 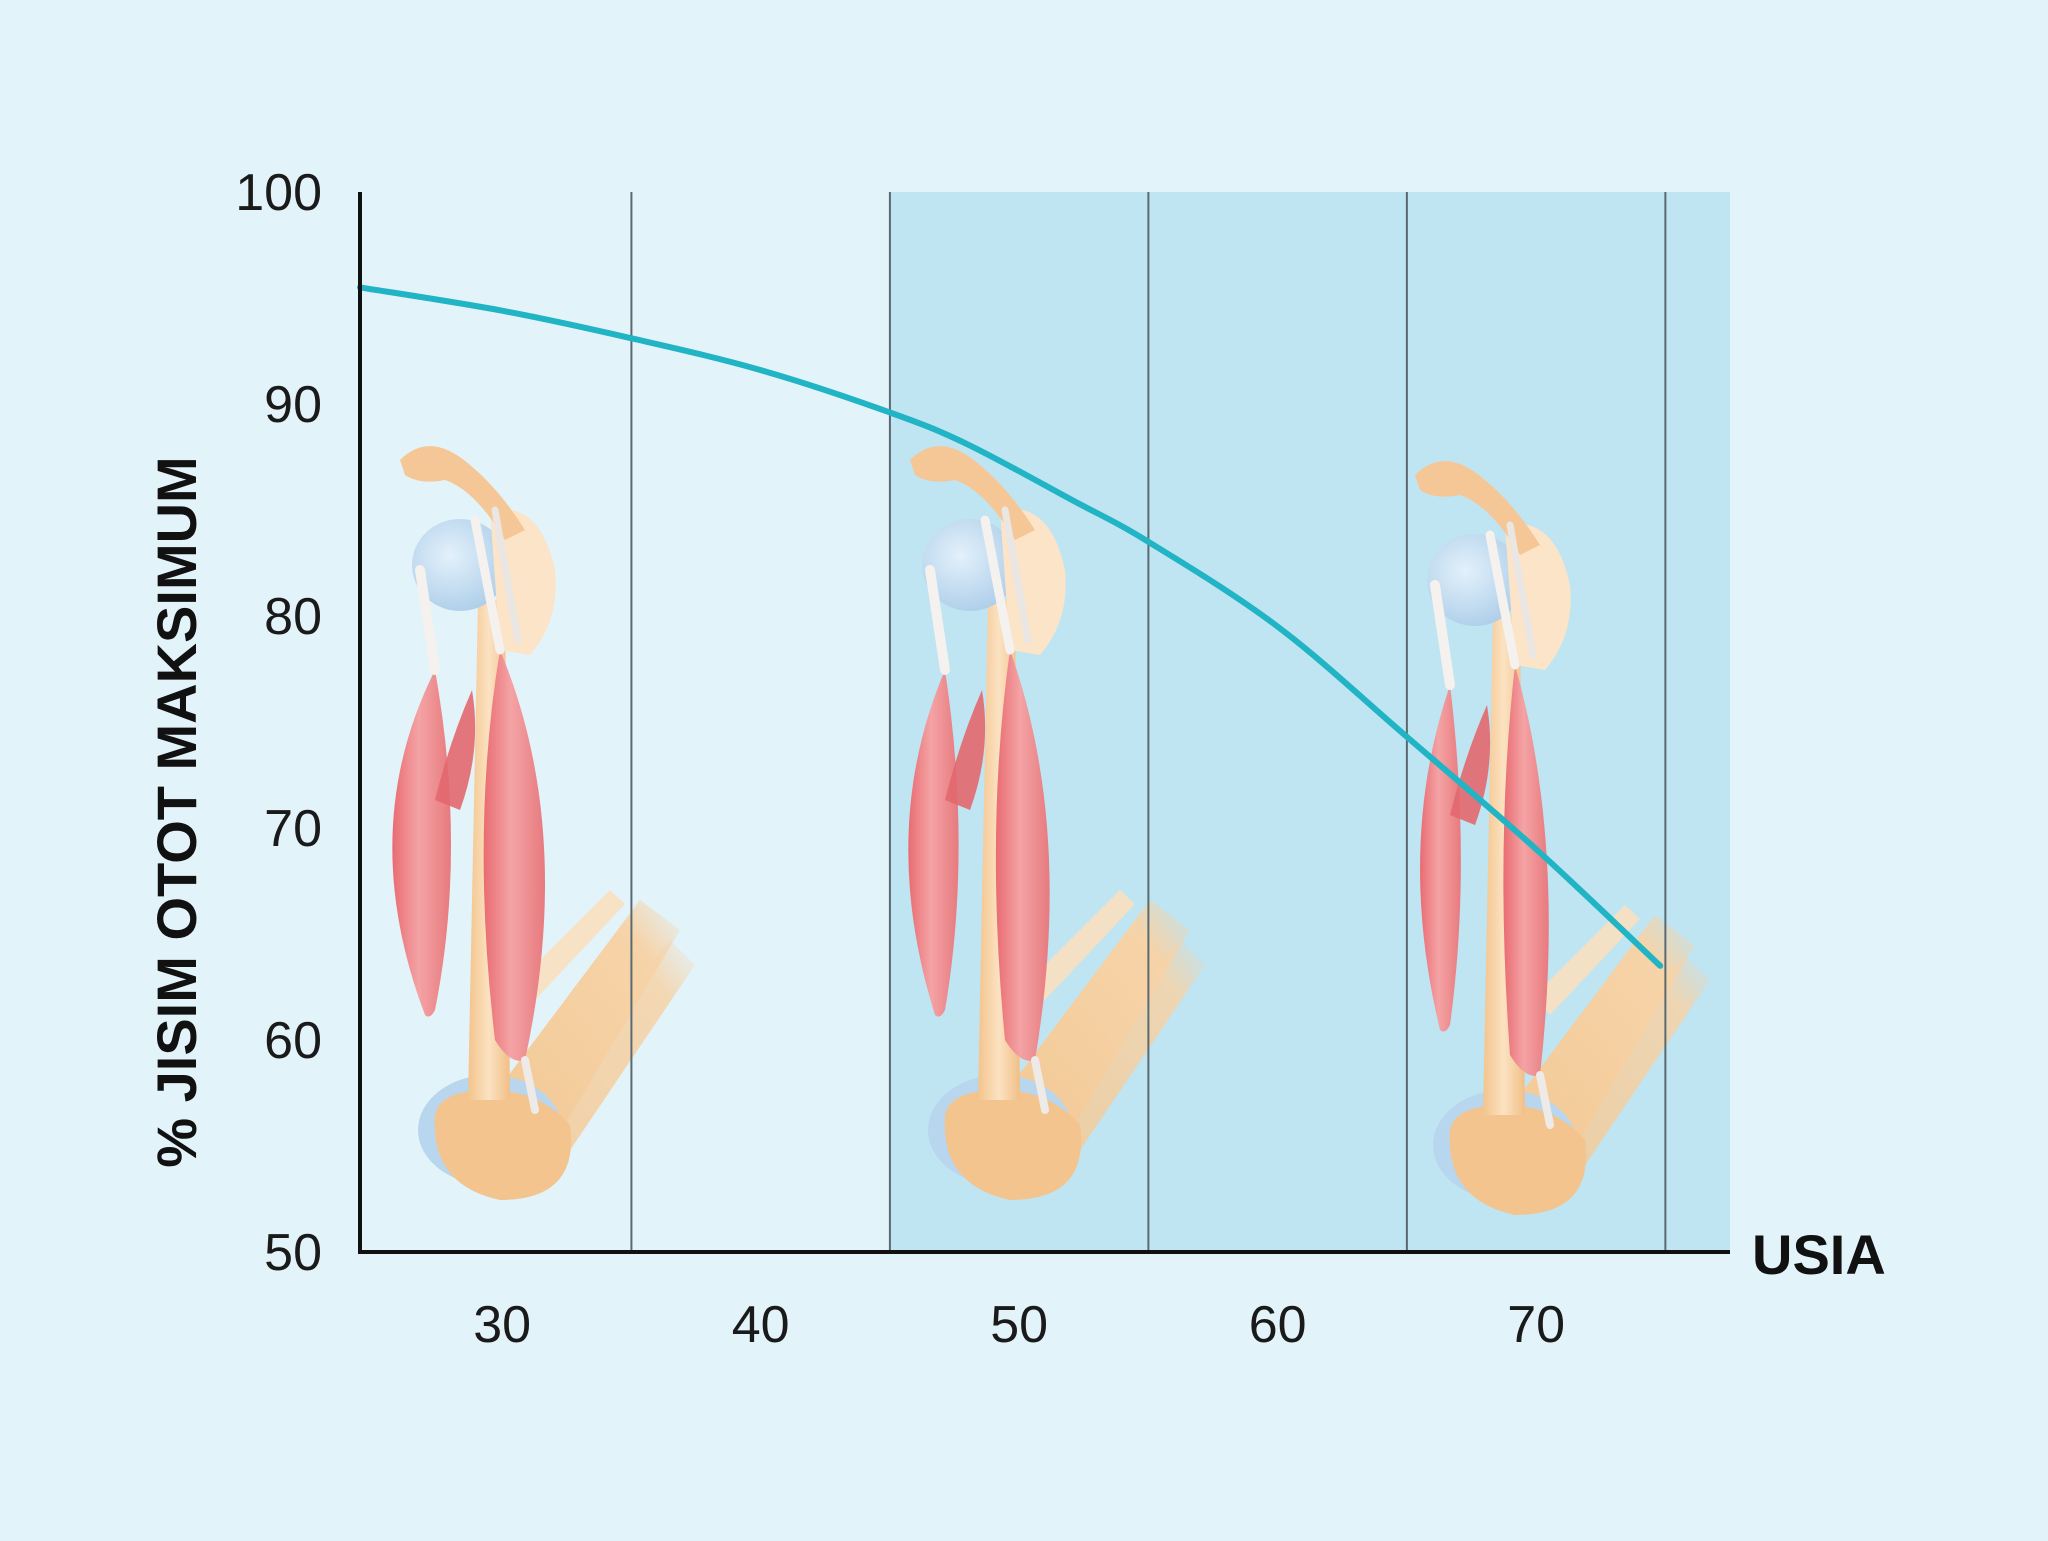 I want to click on x-tick-50: 50, so click(x=1019, y=1325).